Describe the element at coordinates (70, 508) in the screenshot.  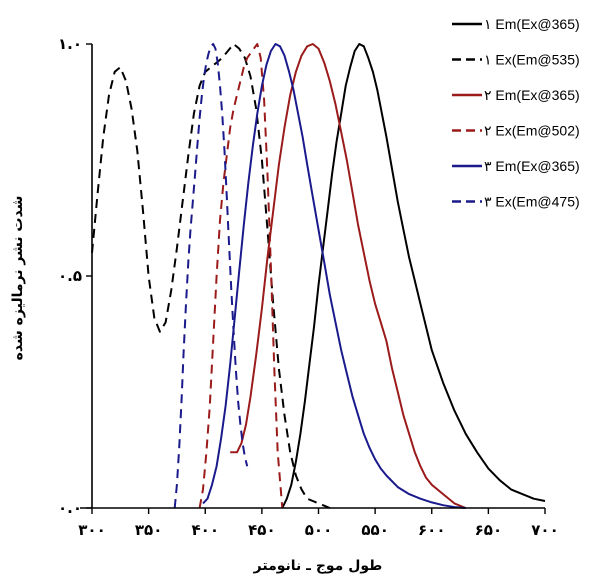
I see `y-tick-label: ۰.۰` at that location.